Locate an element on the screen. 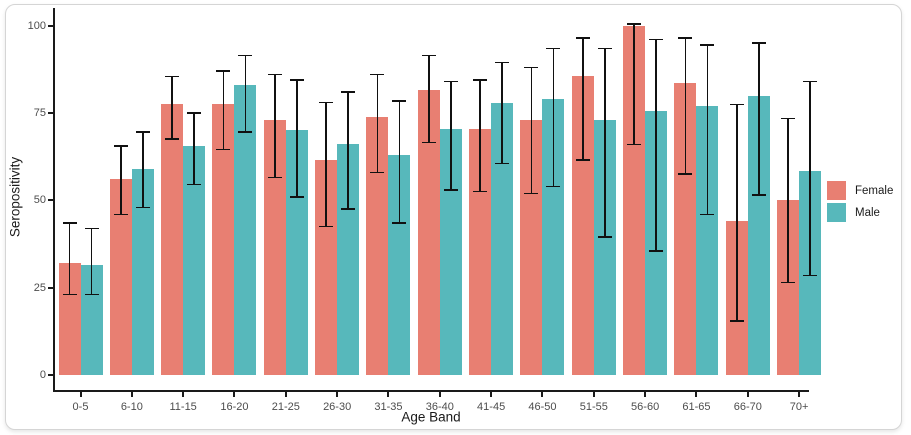 Image resolution: width=911 pixels, height=435 pixels. errorbar-male-70plus-cap-bottom is located at coordinates (810, 275).